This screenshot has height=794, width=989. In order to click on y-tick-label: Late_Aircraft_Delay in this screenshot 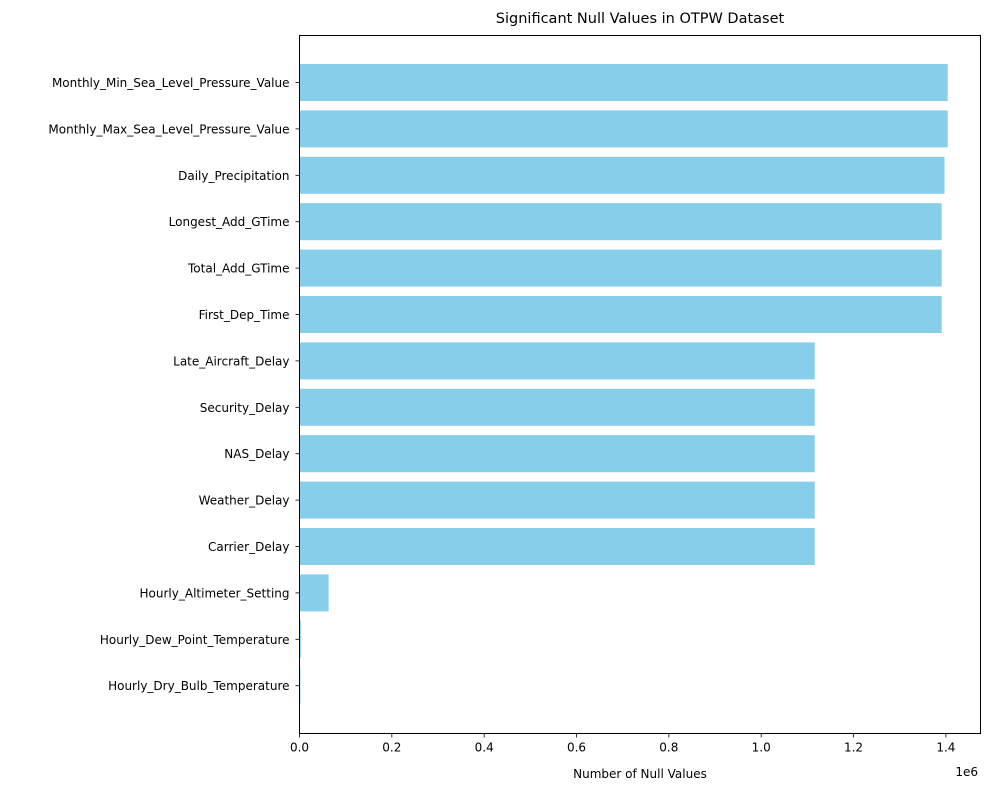, I will do `click(231, 361)`.